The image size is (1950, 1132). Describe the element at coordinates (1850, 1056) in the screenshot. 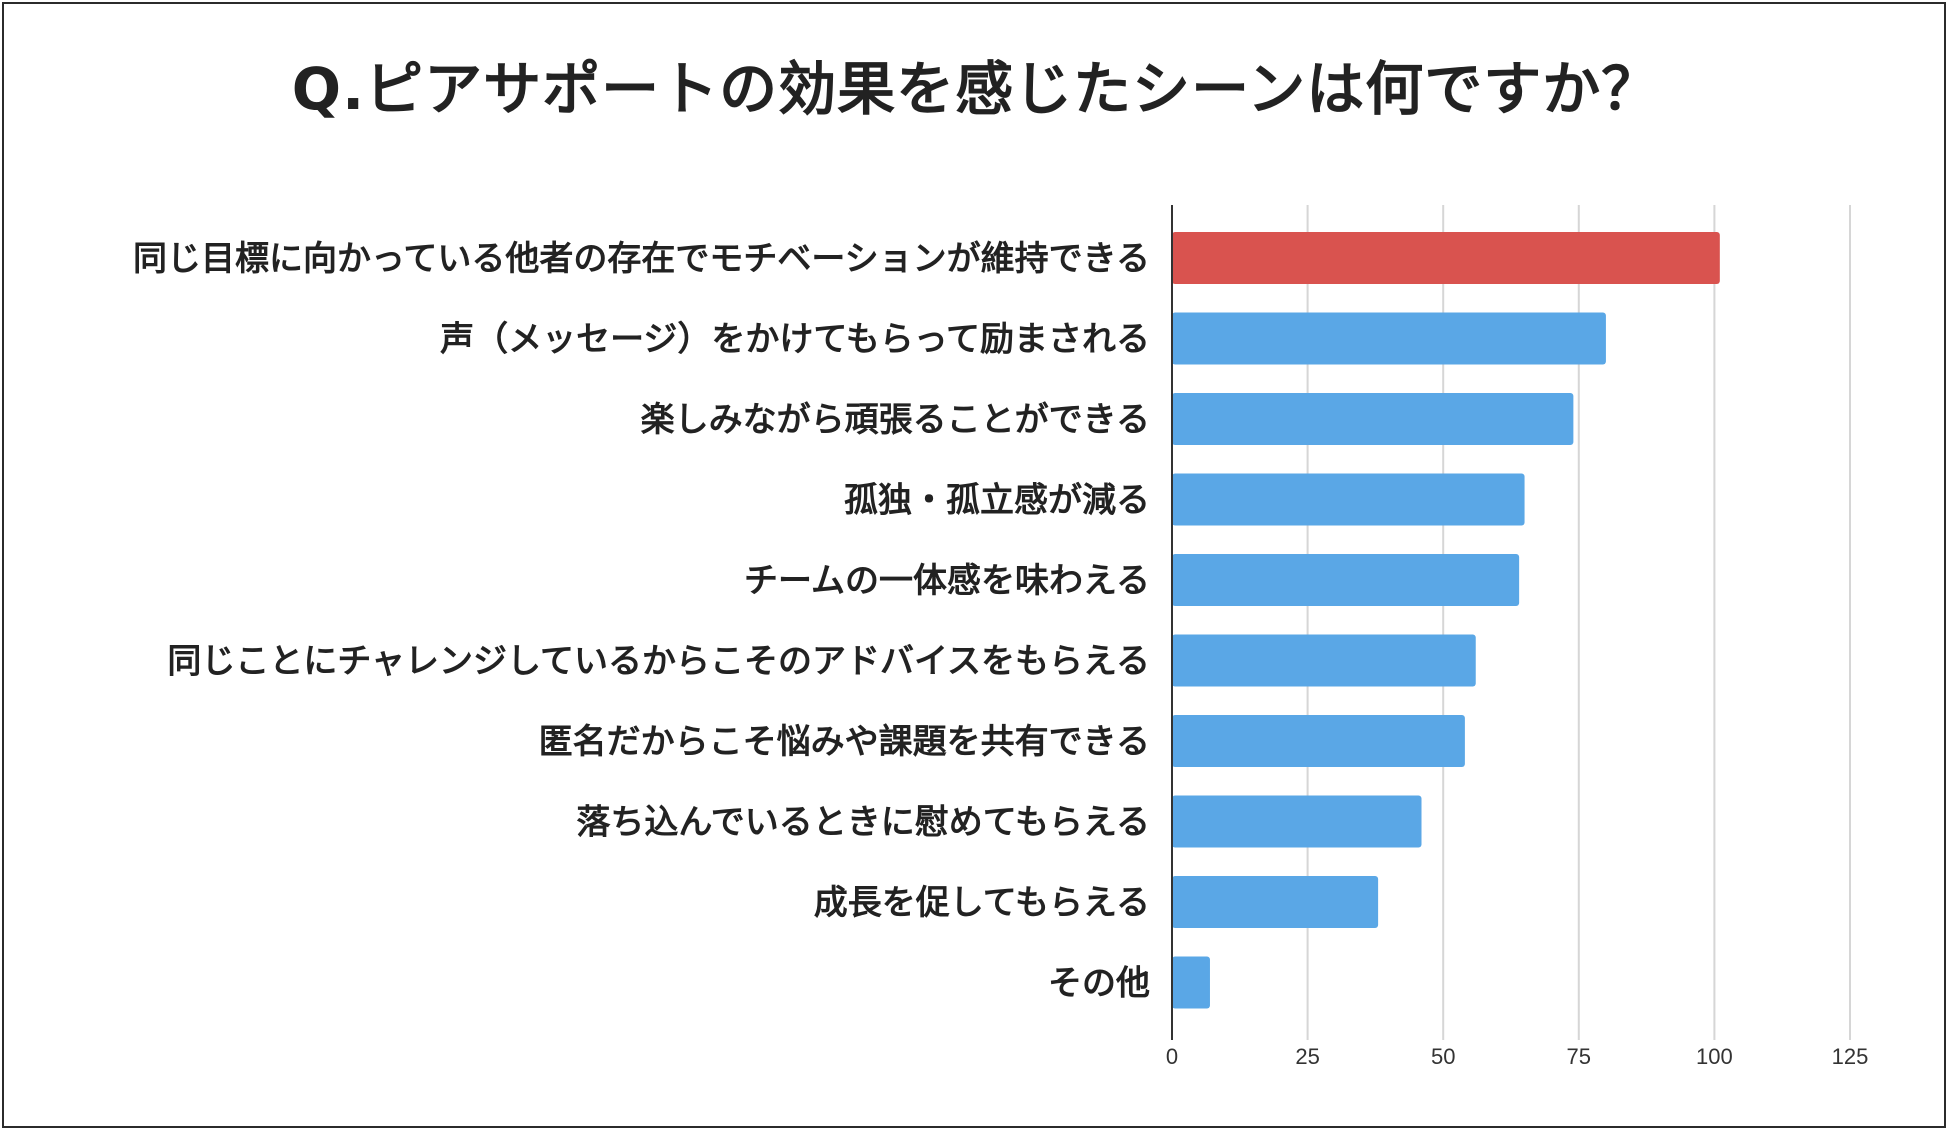

I see `x-tick-label: 125` at that location.